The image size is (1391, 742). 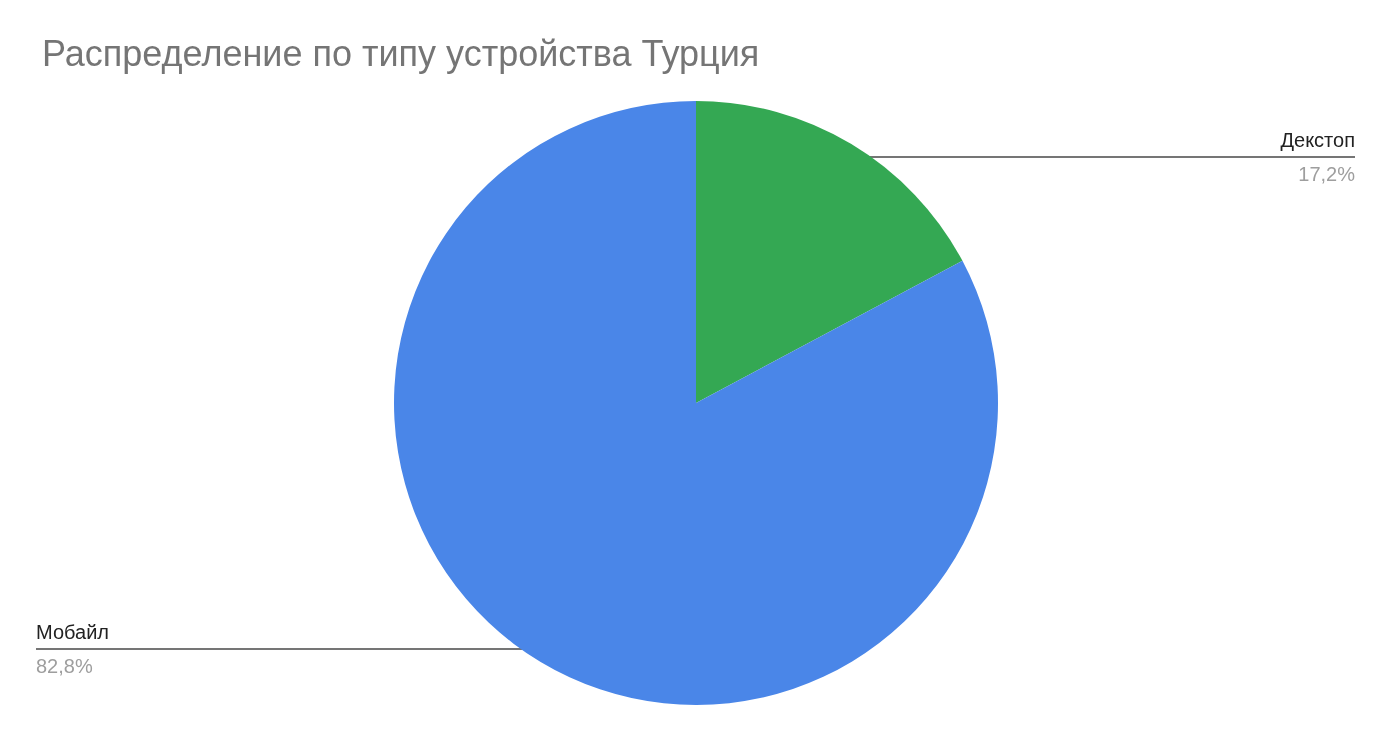 What do you see at coordinates (1317, 139) in the screenshot?
I see `slice-label: Декстоп` at bounding box center [1317, 139].